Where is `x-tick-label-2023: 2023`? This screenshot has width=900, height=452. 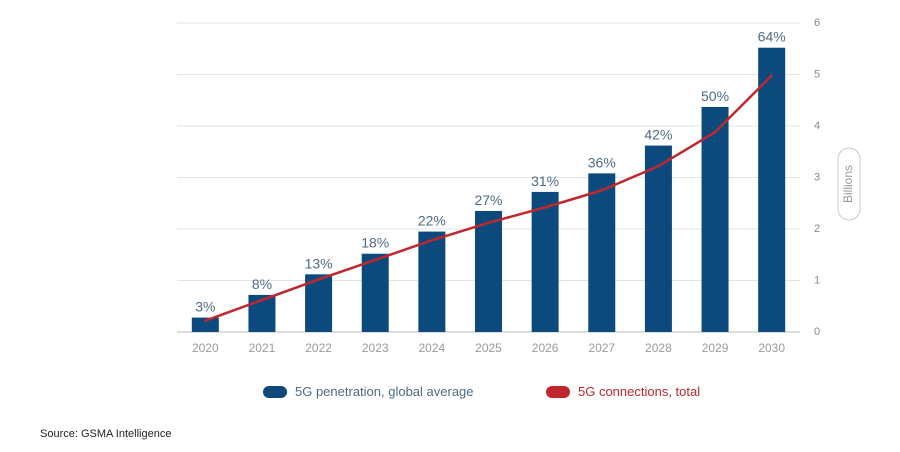 x-tick-label-2023: 2023 is located at coordinates (375, 348).